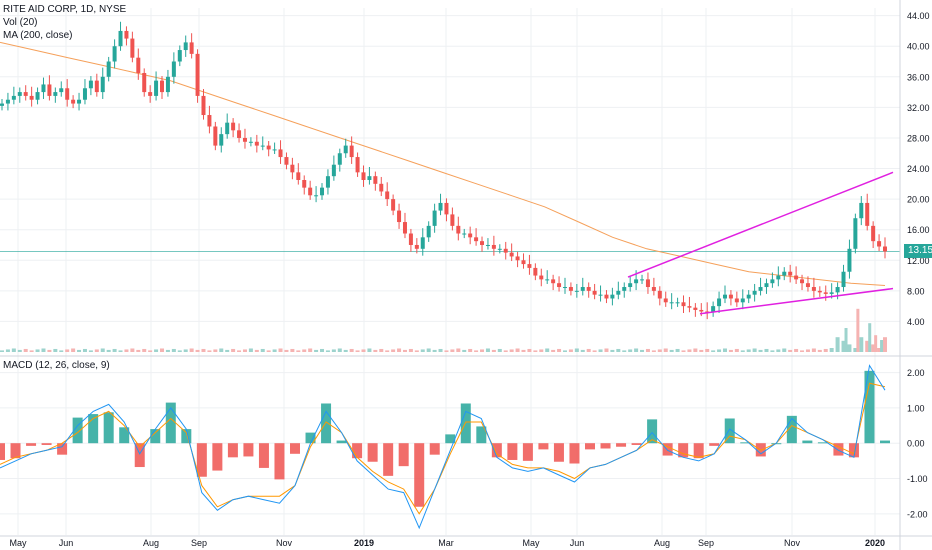  What do you see at coordinates (65, 9) in the screenshot?
I see `legend-symbol: RITE AID CORP, 1D, NYSE` at bounding box center [65, 9].